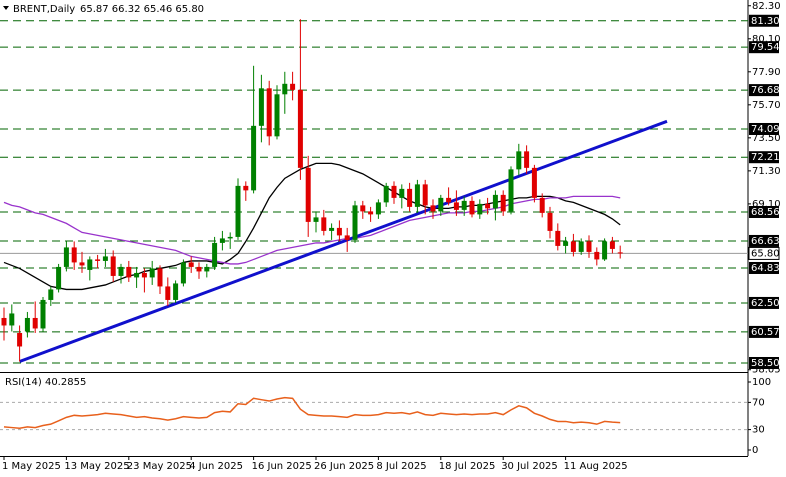 The height and width of the screenshot is (477, 786). I want to click on level-label: 68.56, so click(765, 212).